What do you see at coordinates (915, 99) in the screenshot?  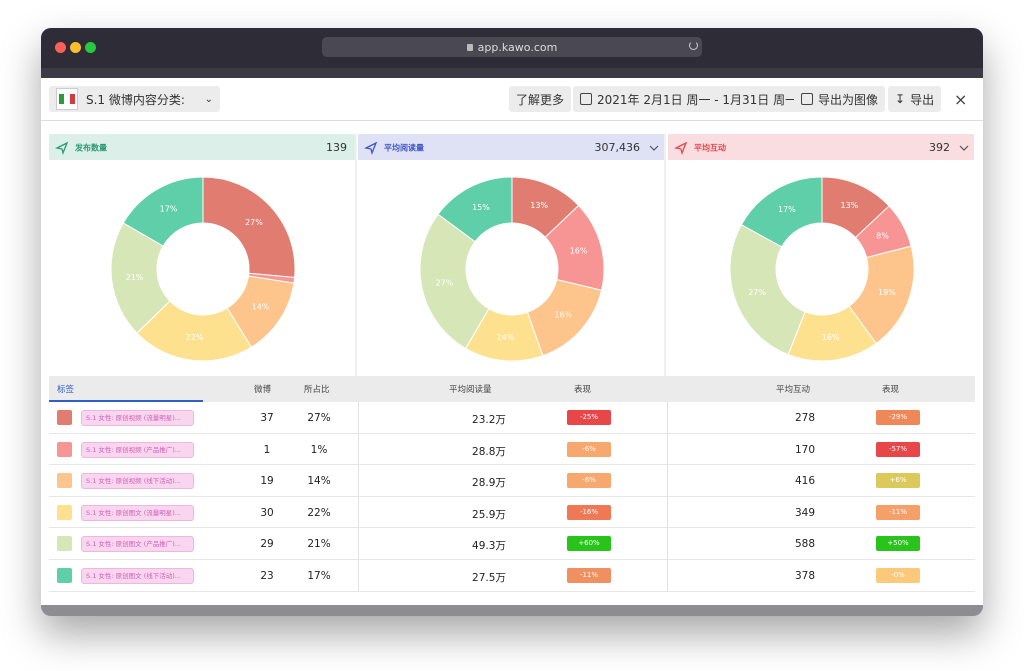 I see `export-button: ↧ 导出` at bounding box center [915, 99].